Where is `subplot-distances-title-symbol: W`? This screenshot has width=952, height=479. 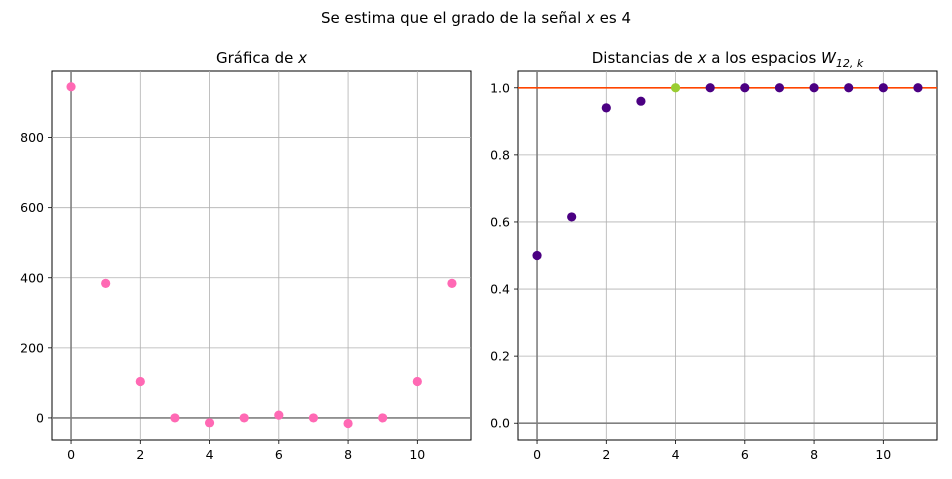
subplot-distances-title-symbol: W is located at coordinates (829, 58).